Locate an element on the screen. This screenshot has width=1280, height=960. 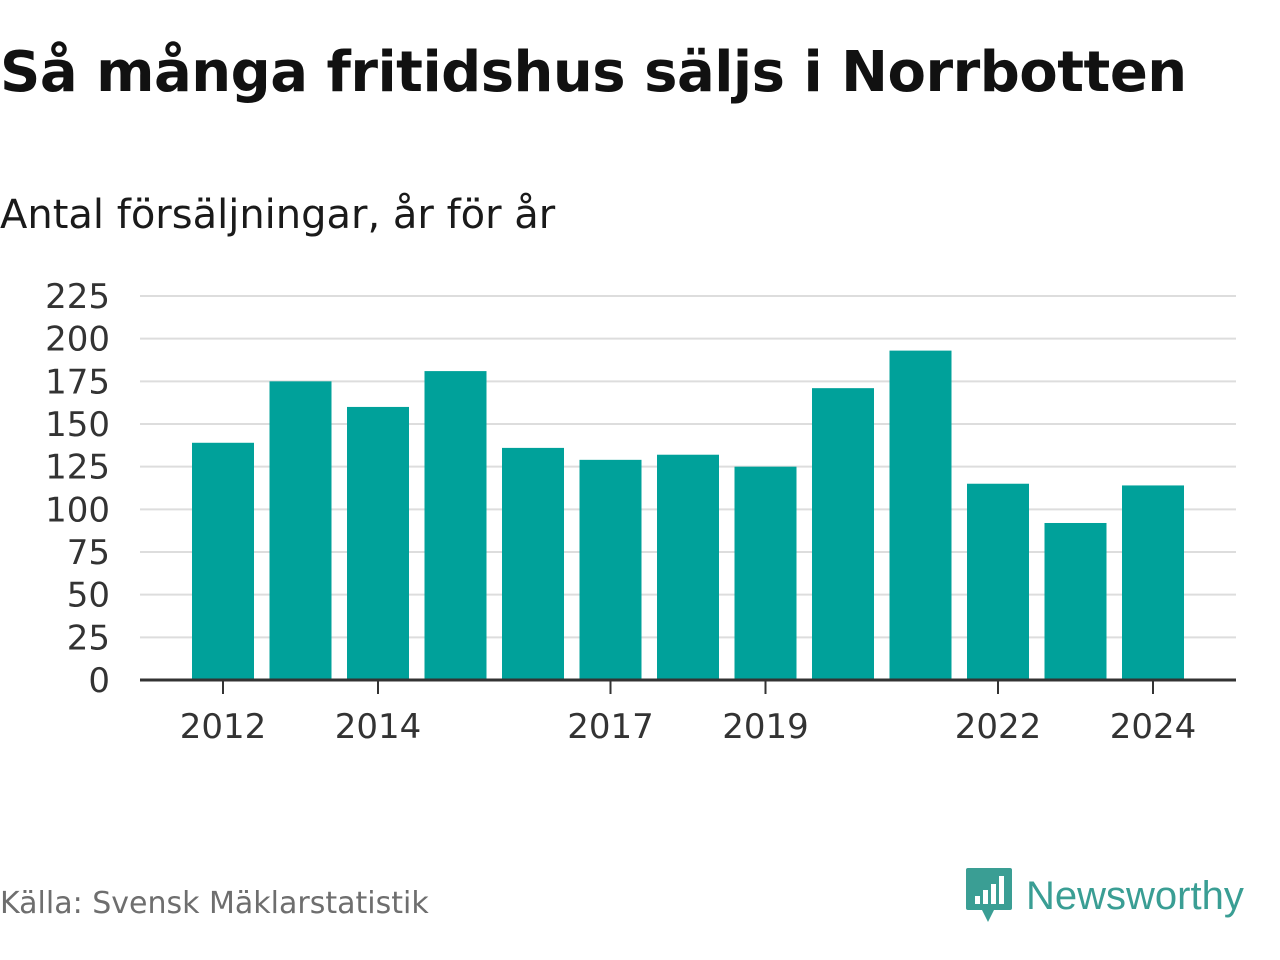
bar-2014 is located at coordinates (378, 543).